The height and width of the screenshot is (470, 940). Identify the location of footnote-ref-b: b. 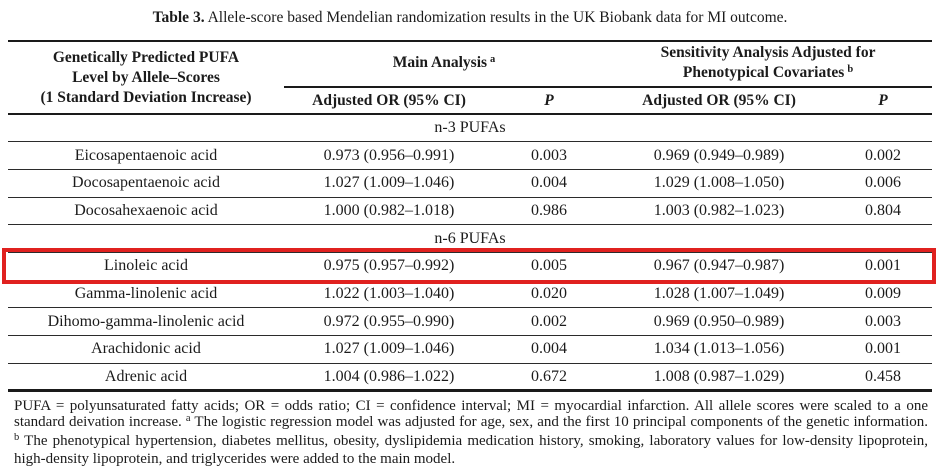
(17, 437).